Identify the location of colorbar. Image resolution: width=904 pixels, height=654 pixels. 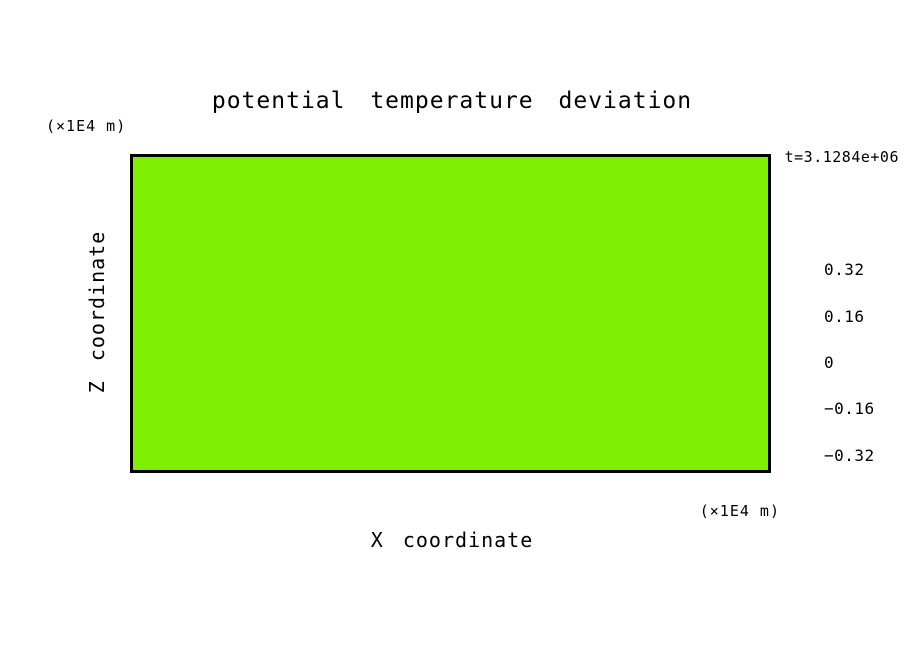
(802, 361).